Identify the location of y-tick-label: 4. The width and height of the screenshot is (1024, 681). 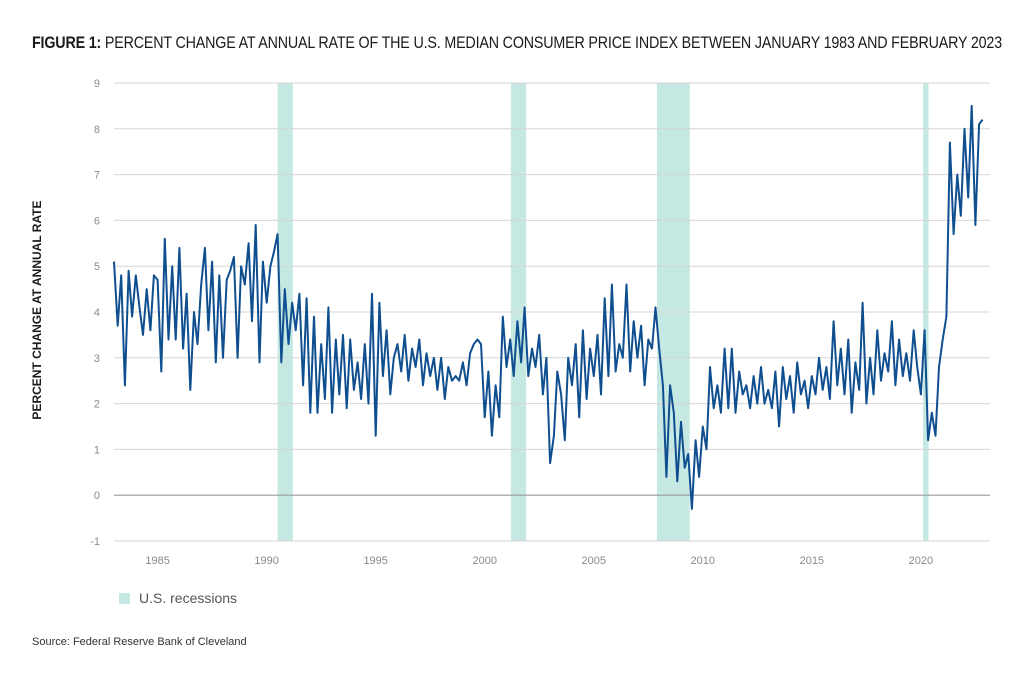
(97, 313).